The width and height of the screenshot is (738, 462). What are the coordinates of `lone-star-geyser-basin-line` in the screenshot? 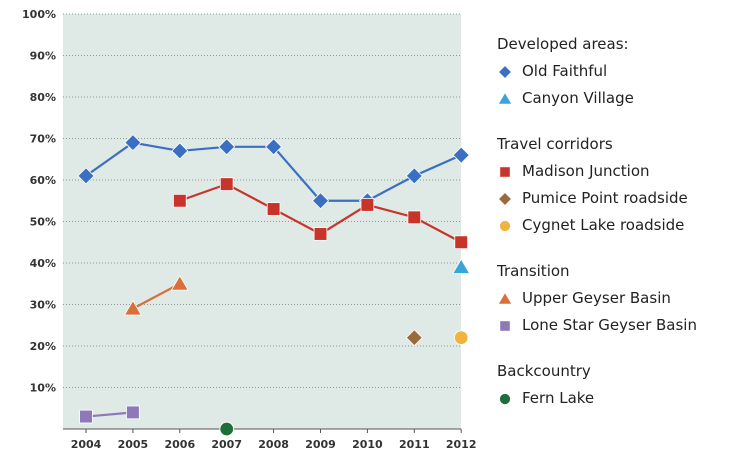 It's located at (109, 414).